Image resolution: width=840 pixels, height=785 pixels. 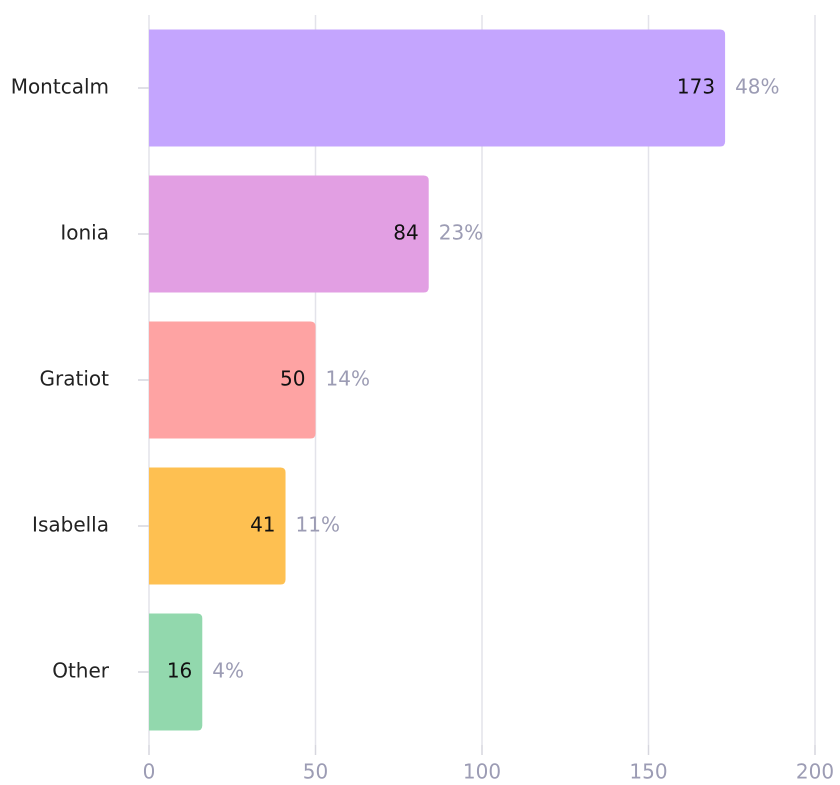 I want to click on share-label: 14%, so click(x=348, y=379).